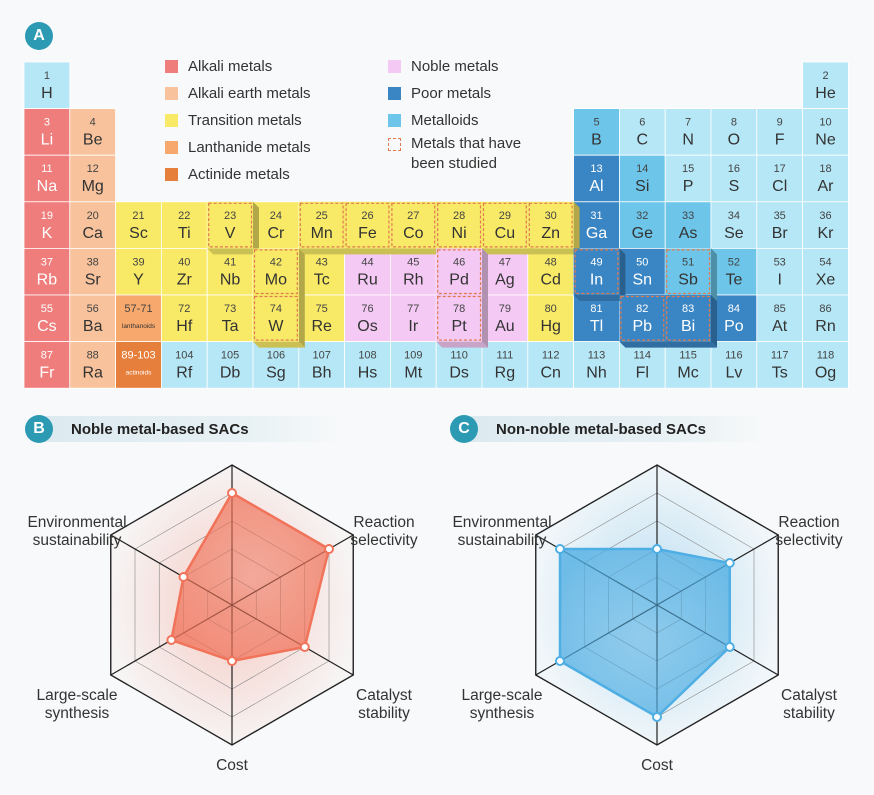 Image resolution: width=874 pixels, height=795 pixels. Describe the element at coordinates (462, 274) in the screenshot. I see `element-pd: 46 Pd` at that location.